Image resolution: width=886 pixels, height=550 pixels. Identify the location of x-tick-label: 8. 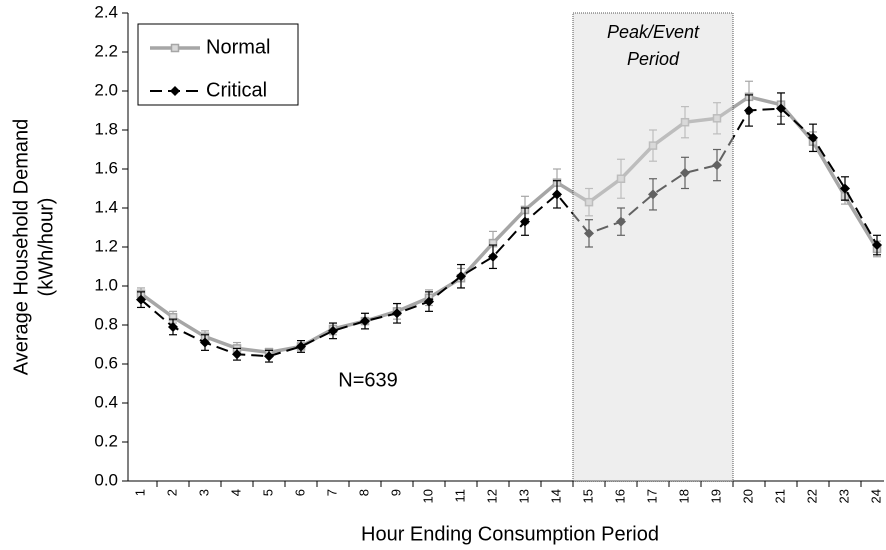
(363, 492).